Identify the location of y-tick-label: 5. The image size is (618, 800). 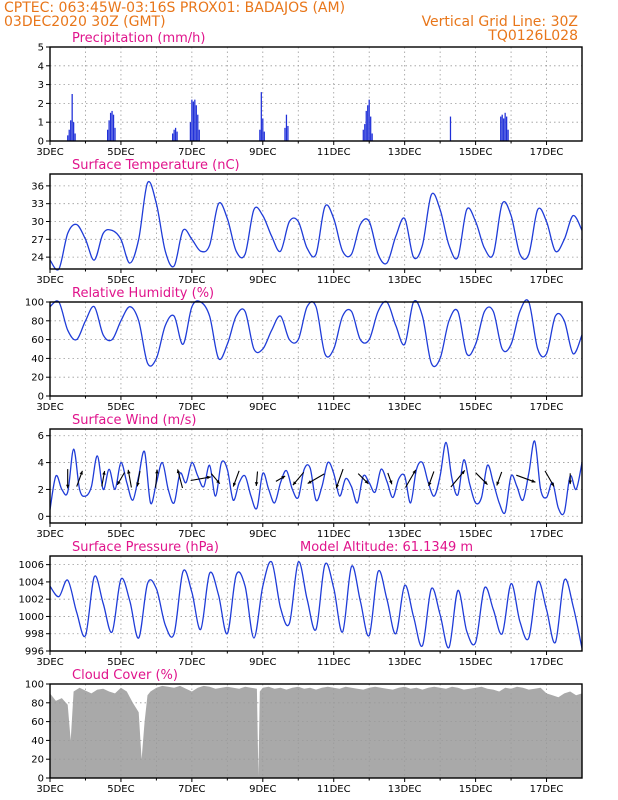
(41, 48).